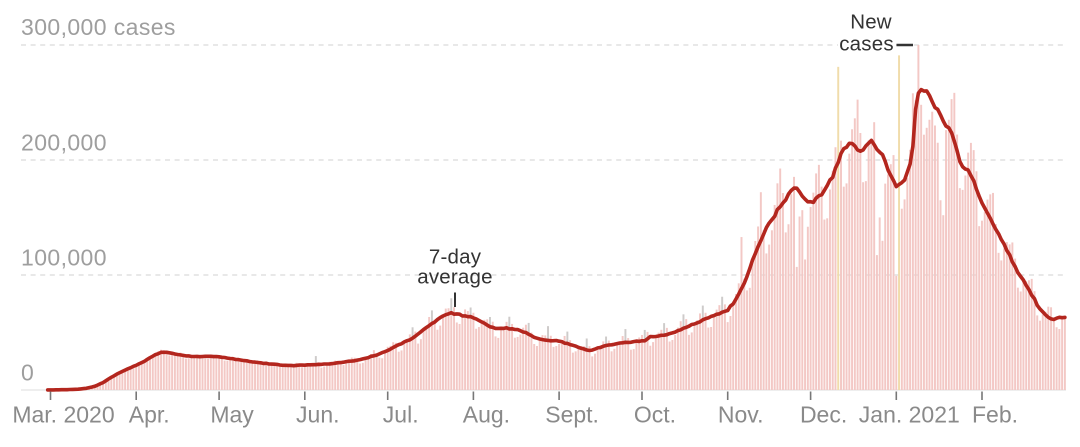  Describe the element at coordinates (232, 415) in the screenshot. I see `svg-text: May` at that location.